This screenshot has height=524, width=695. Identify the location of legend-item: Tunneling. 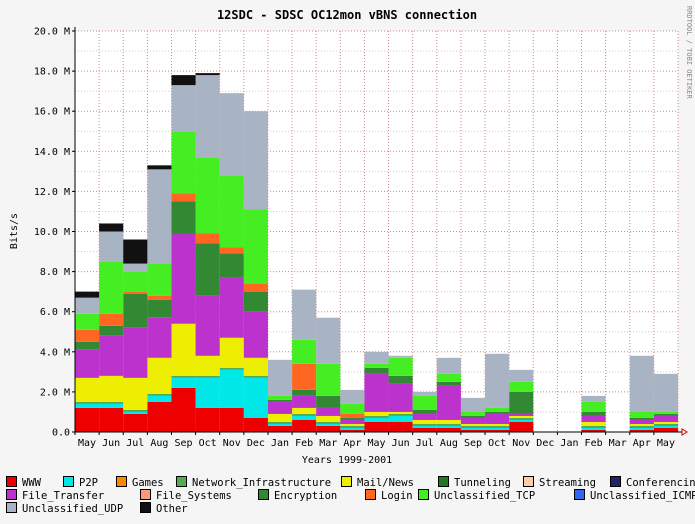
(474, 482).